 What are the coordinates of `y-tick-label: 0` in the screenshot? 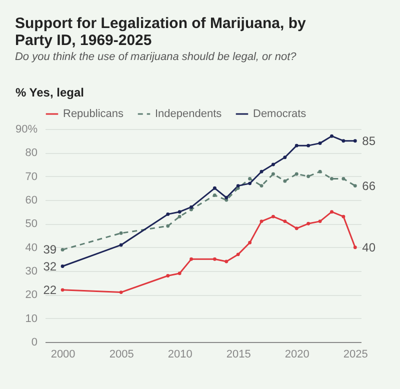 It's located at (34, 342).